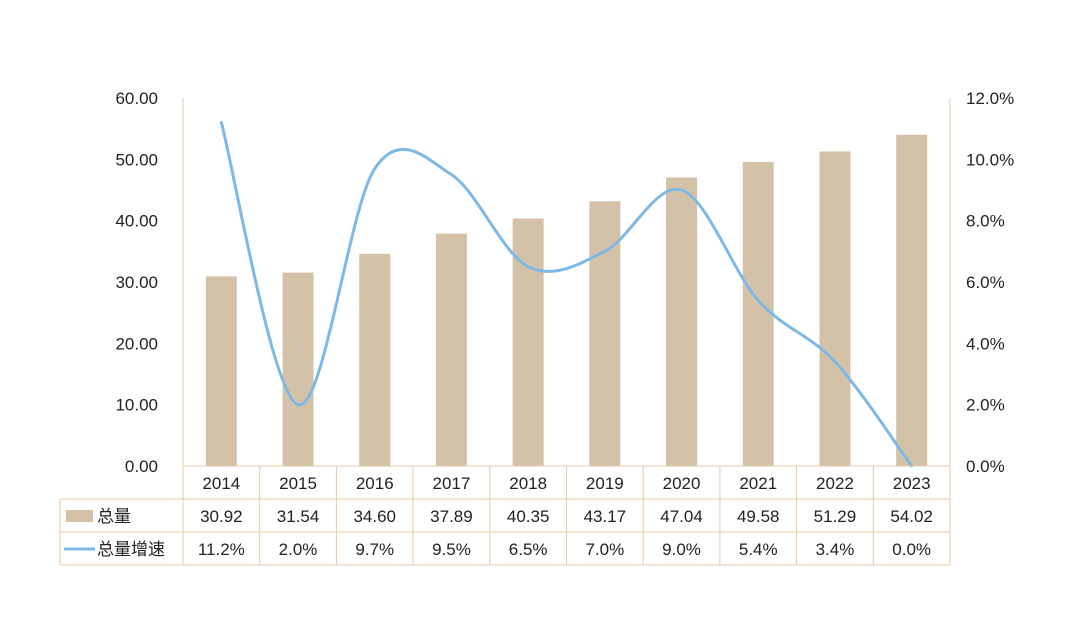 The image size is (1080, 641). I want to click on legend-bar-swatch, so click(79, 516).